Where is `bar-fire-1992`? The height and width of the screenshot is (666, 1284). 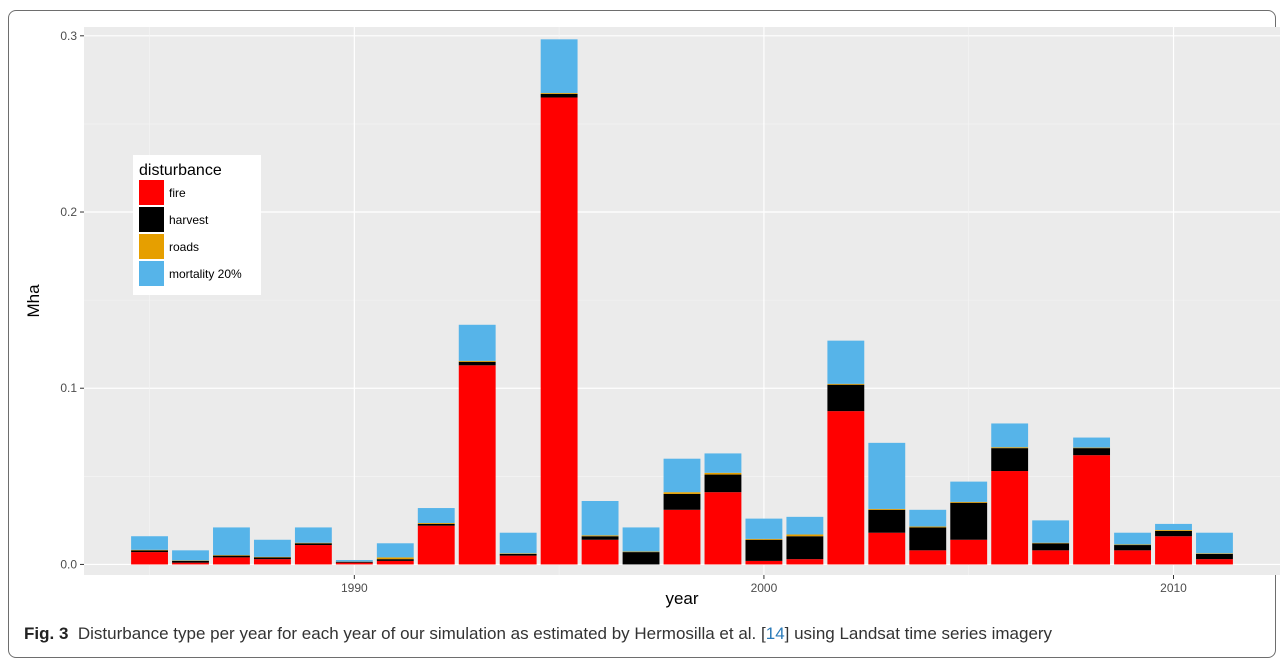
bar-fire-1992 is located at coordinates (436, 545).